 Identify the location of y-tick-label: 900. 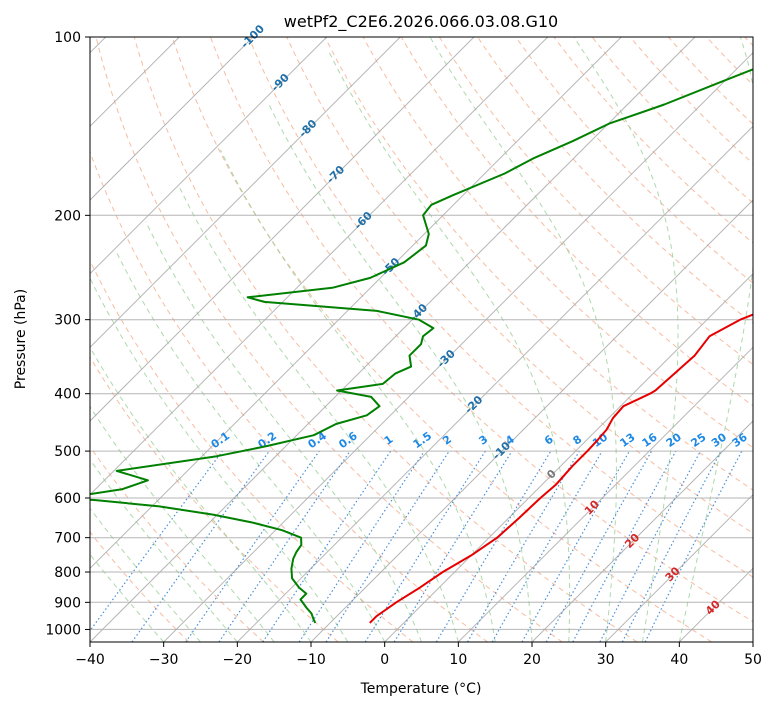
(67, 603).